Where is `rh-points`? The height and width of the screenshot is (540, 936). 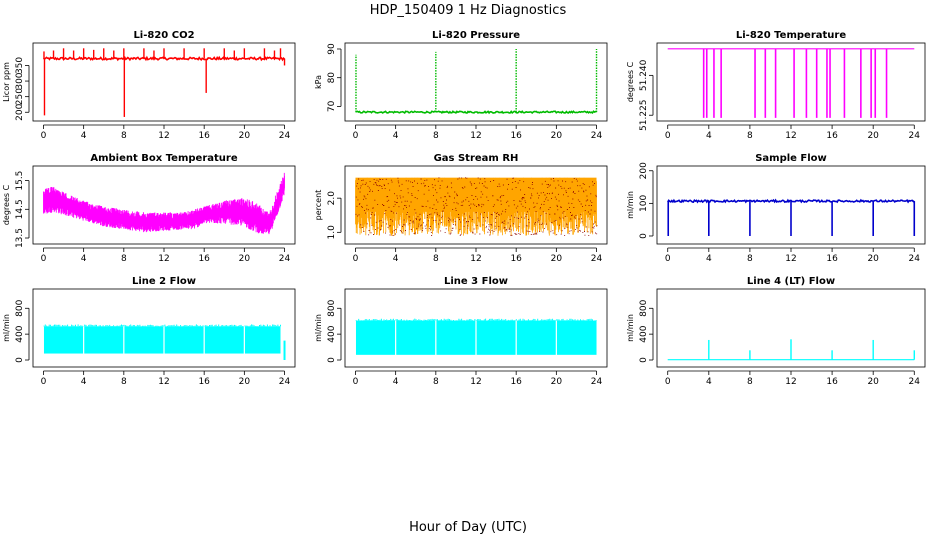 rh-points is located at coordinates (476, 207).